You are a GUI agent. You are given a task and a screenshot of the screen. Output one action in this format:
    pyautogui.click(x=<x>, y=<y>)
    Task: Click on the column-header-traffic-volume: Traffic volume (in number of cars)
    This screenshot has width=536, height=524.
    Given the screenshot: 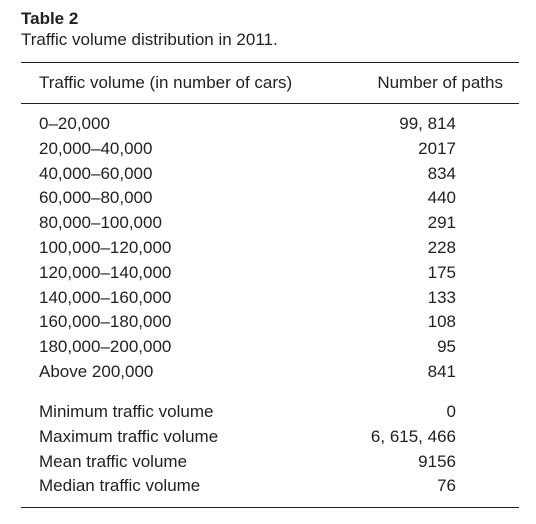 What is the action you would take?
    pyautogui.click(x=166, y=82)
    